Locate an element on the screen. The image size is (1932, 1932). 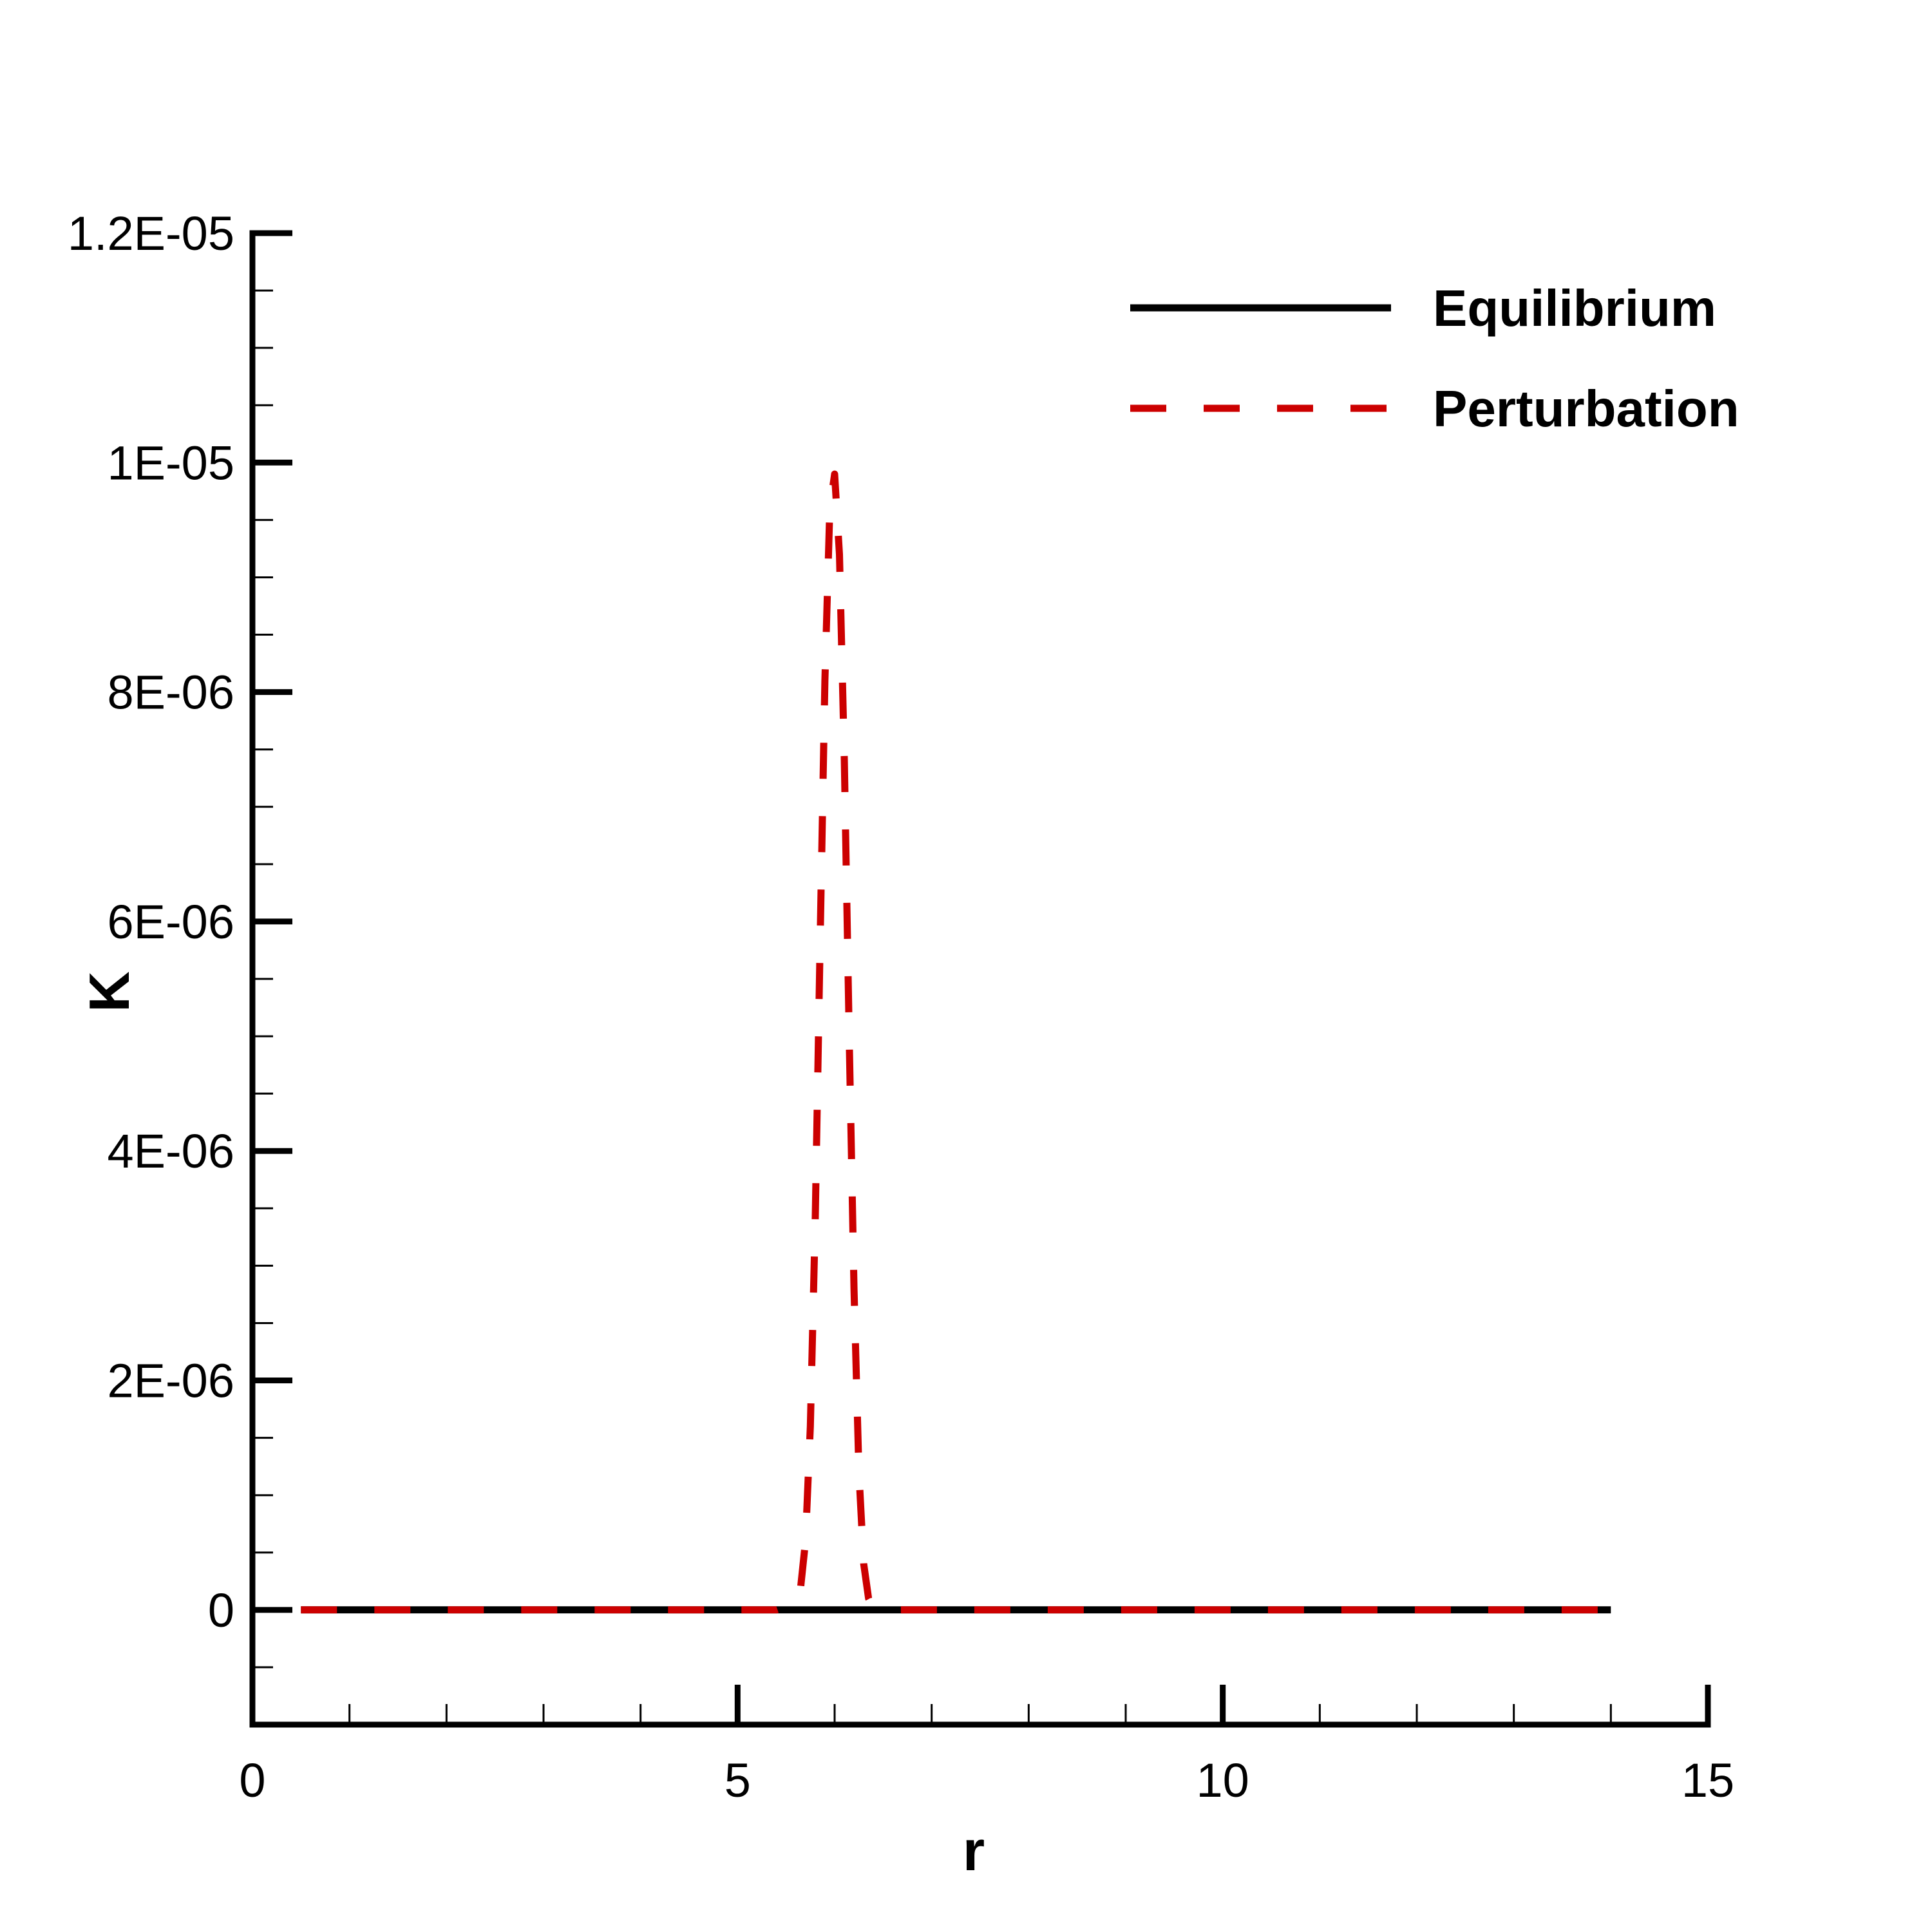
x-tick-label: 15 is located at coordinates (1708, 1781).